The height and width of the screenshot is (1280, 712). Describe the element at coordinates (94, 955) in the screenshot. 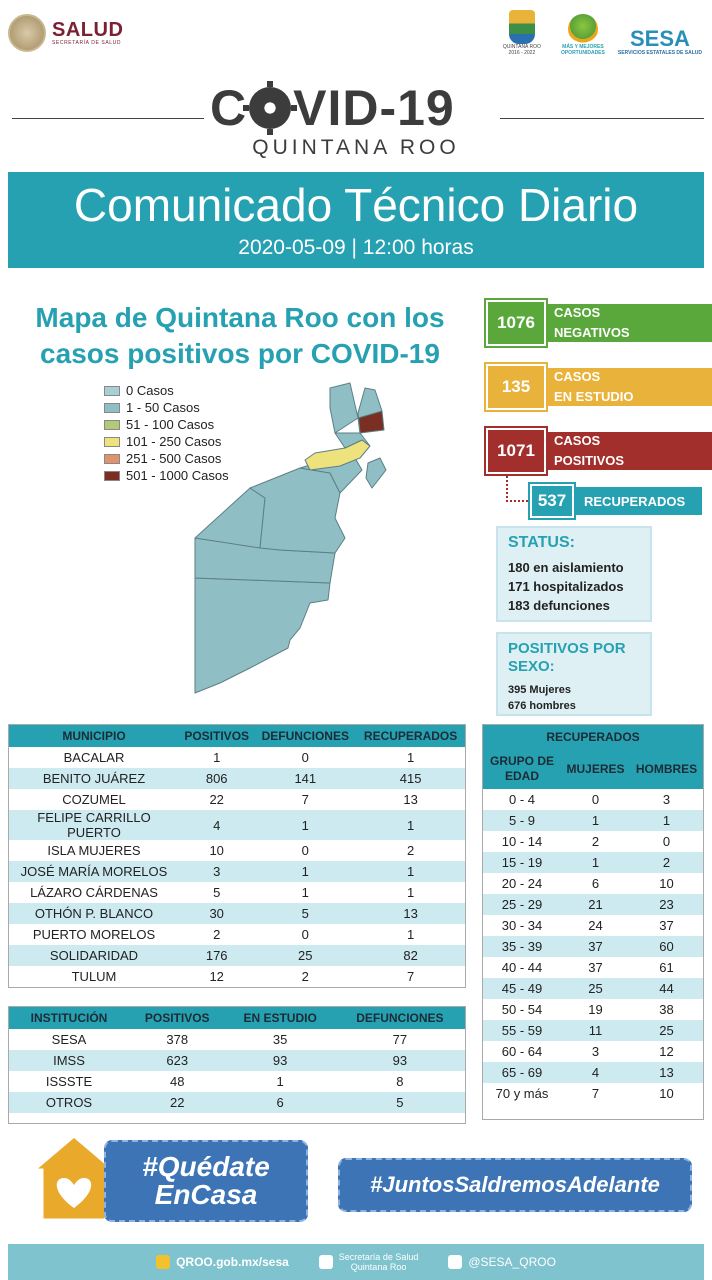

I see `table-cell: SOLIDARIDAD` at that location.